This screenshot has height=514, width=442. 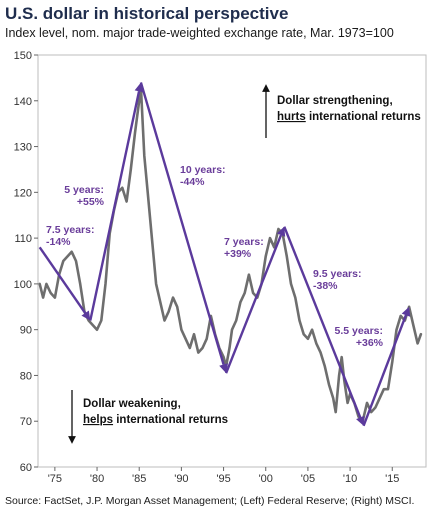 What do you see at coordinates (266, 479) in the screenshot?
I see `x-tick-label: '00` at bounding box center [266, 479].